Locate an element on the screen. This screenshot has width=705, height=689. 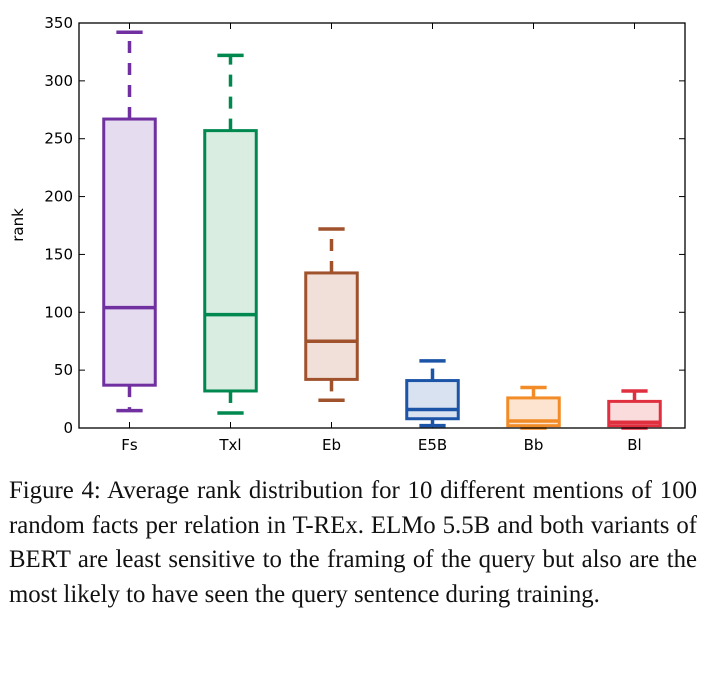
x-tick-label-bl: Bl is located at coordinates (634, 445).